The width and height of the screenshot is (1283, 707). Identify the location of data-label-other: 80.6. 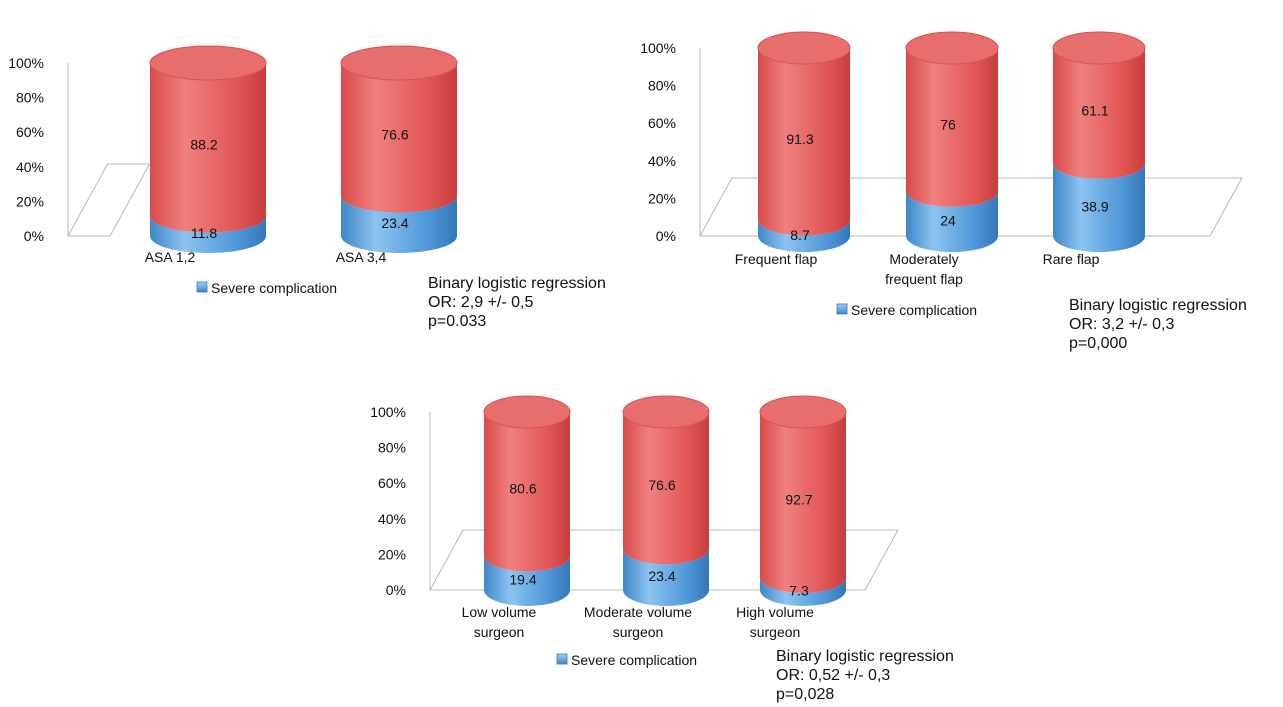
(522, 489).